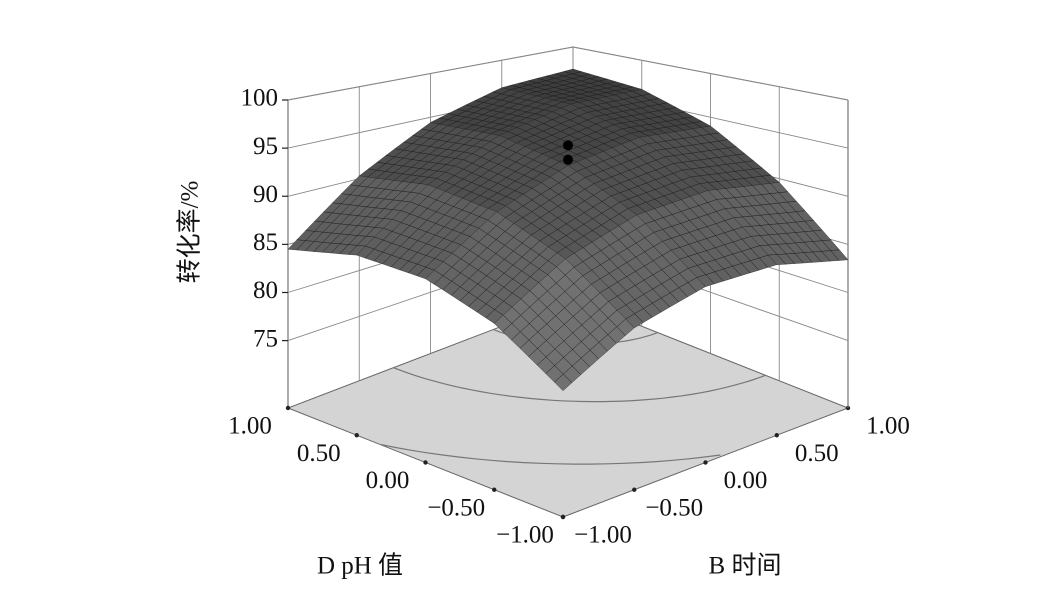 The image size is (1042, 600). What do you see at coordinates (603, 535) in the screenshot?
I see `x-tick-label: −1.00` at bounding box center [603, 535].